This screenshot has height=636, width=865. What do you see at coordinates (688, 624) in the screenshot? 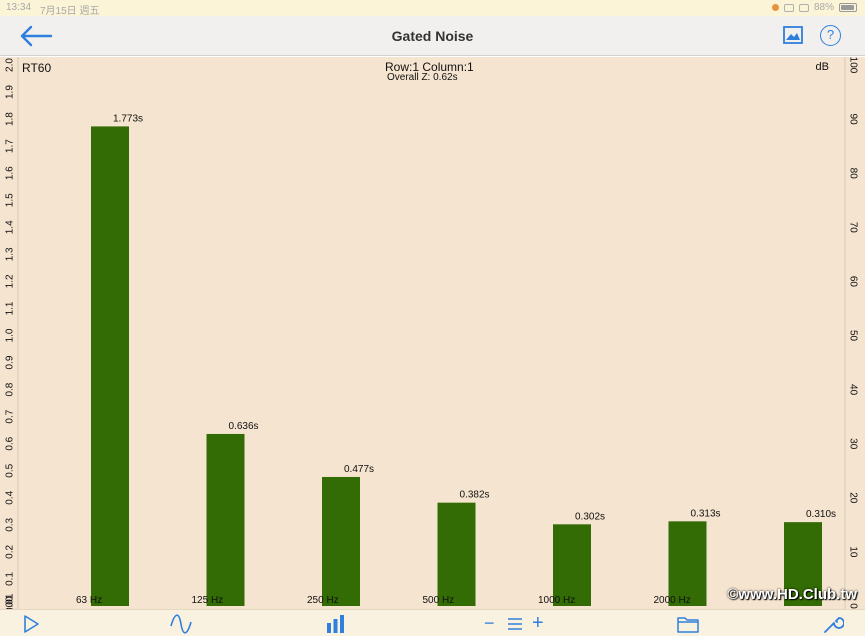
I see `folder-icon` at bounding box center [688, 624].